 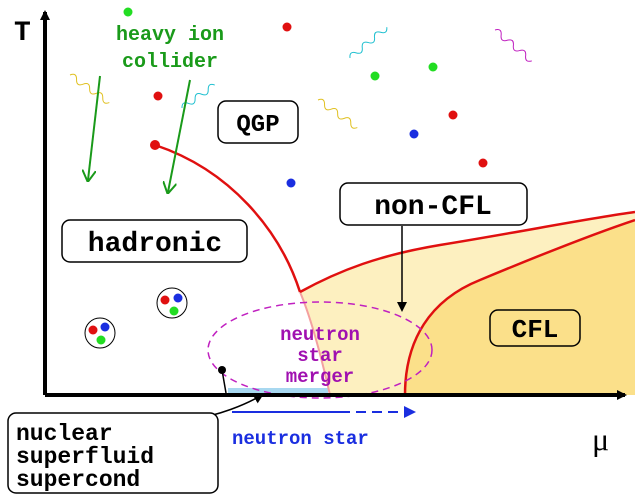 What do you see at coordinates (155, 145) in the screenshot?
I see `critical-point` at bounding box center [155, 145].